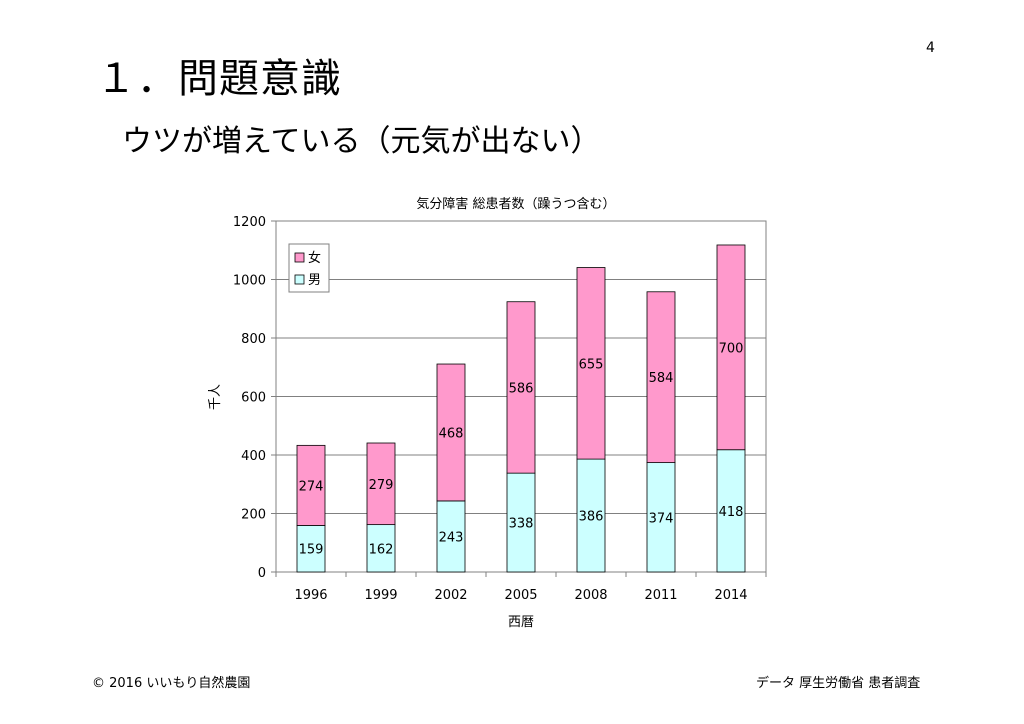 This screenshot has width=1024, height=724. Describe the element at coordinates (730, 595) in the screenshot. I see `x-tick-label: 2014` at that location.